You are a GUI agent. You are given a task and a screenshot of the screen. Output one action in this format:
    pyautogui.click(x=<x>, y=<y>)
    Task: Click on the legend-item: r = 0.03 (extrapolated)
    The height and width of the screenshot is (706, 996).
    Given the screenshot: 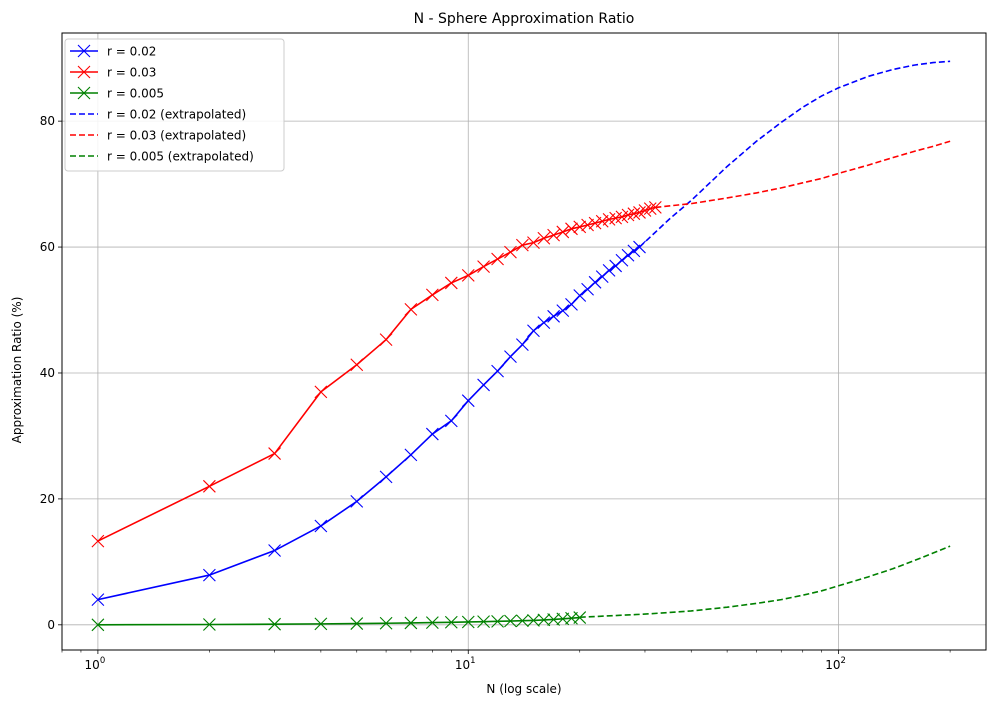 What is the action you would take?
    pyautogui.click(x=158, y=136)
    